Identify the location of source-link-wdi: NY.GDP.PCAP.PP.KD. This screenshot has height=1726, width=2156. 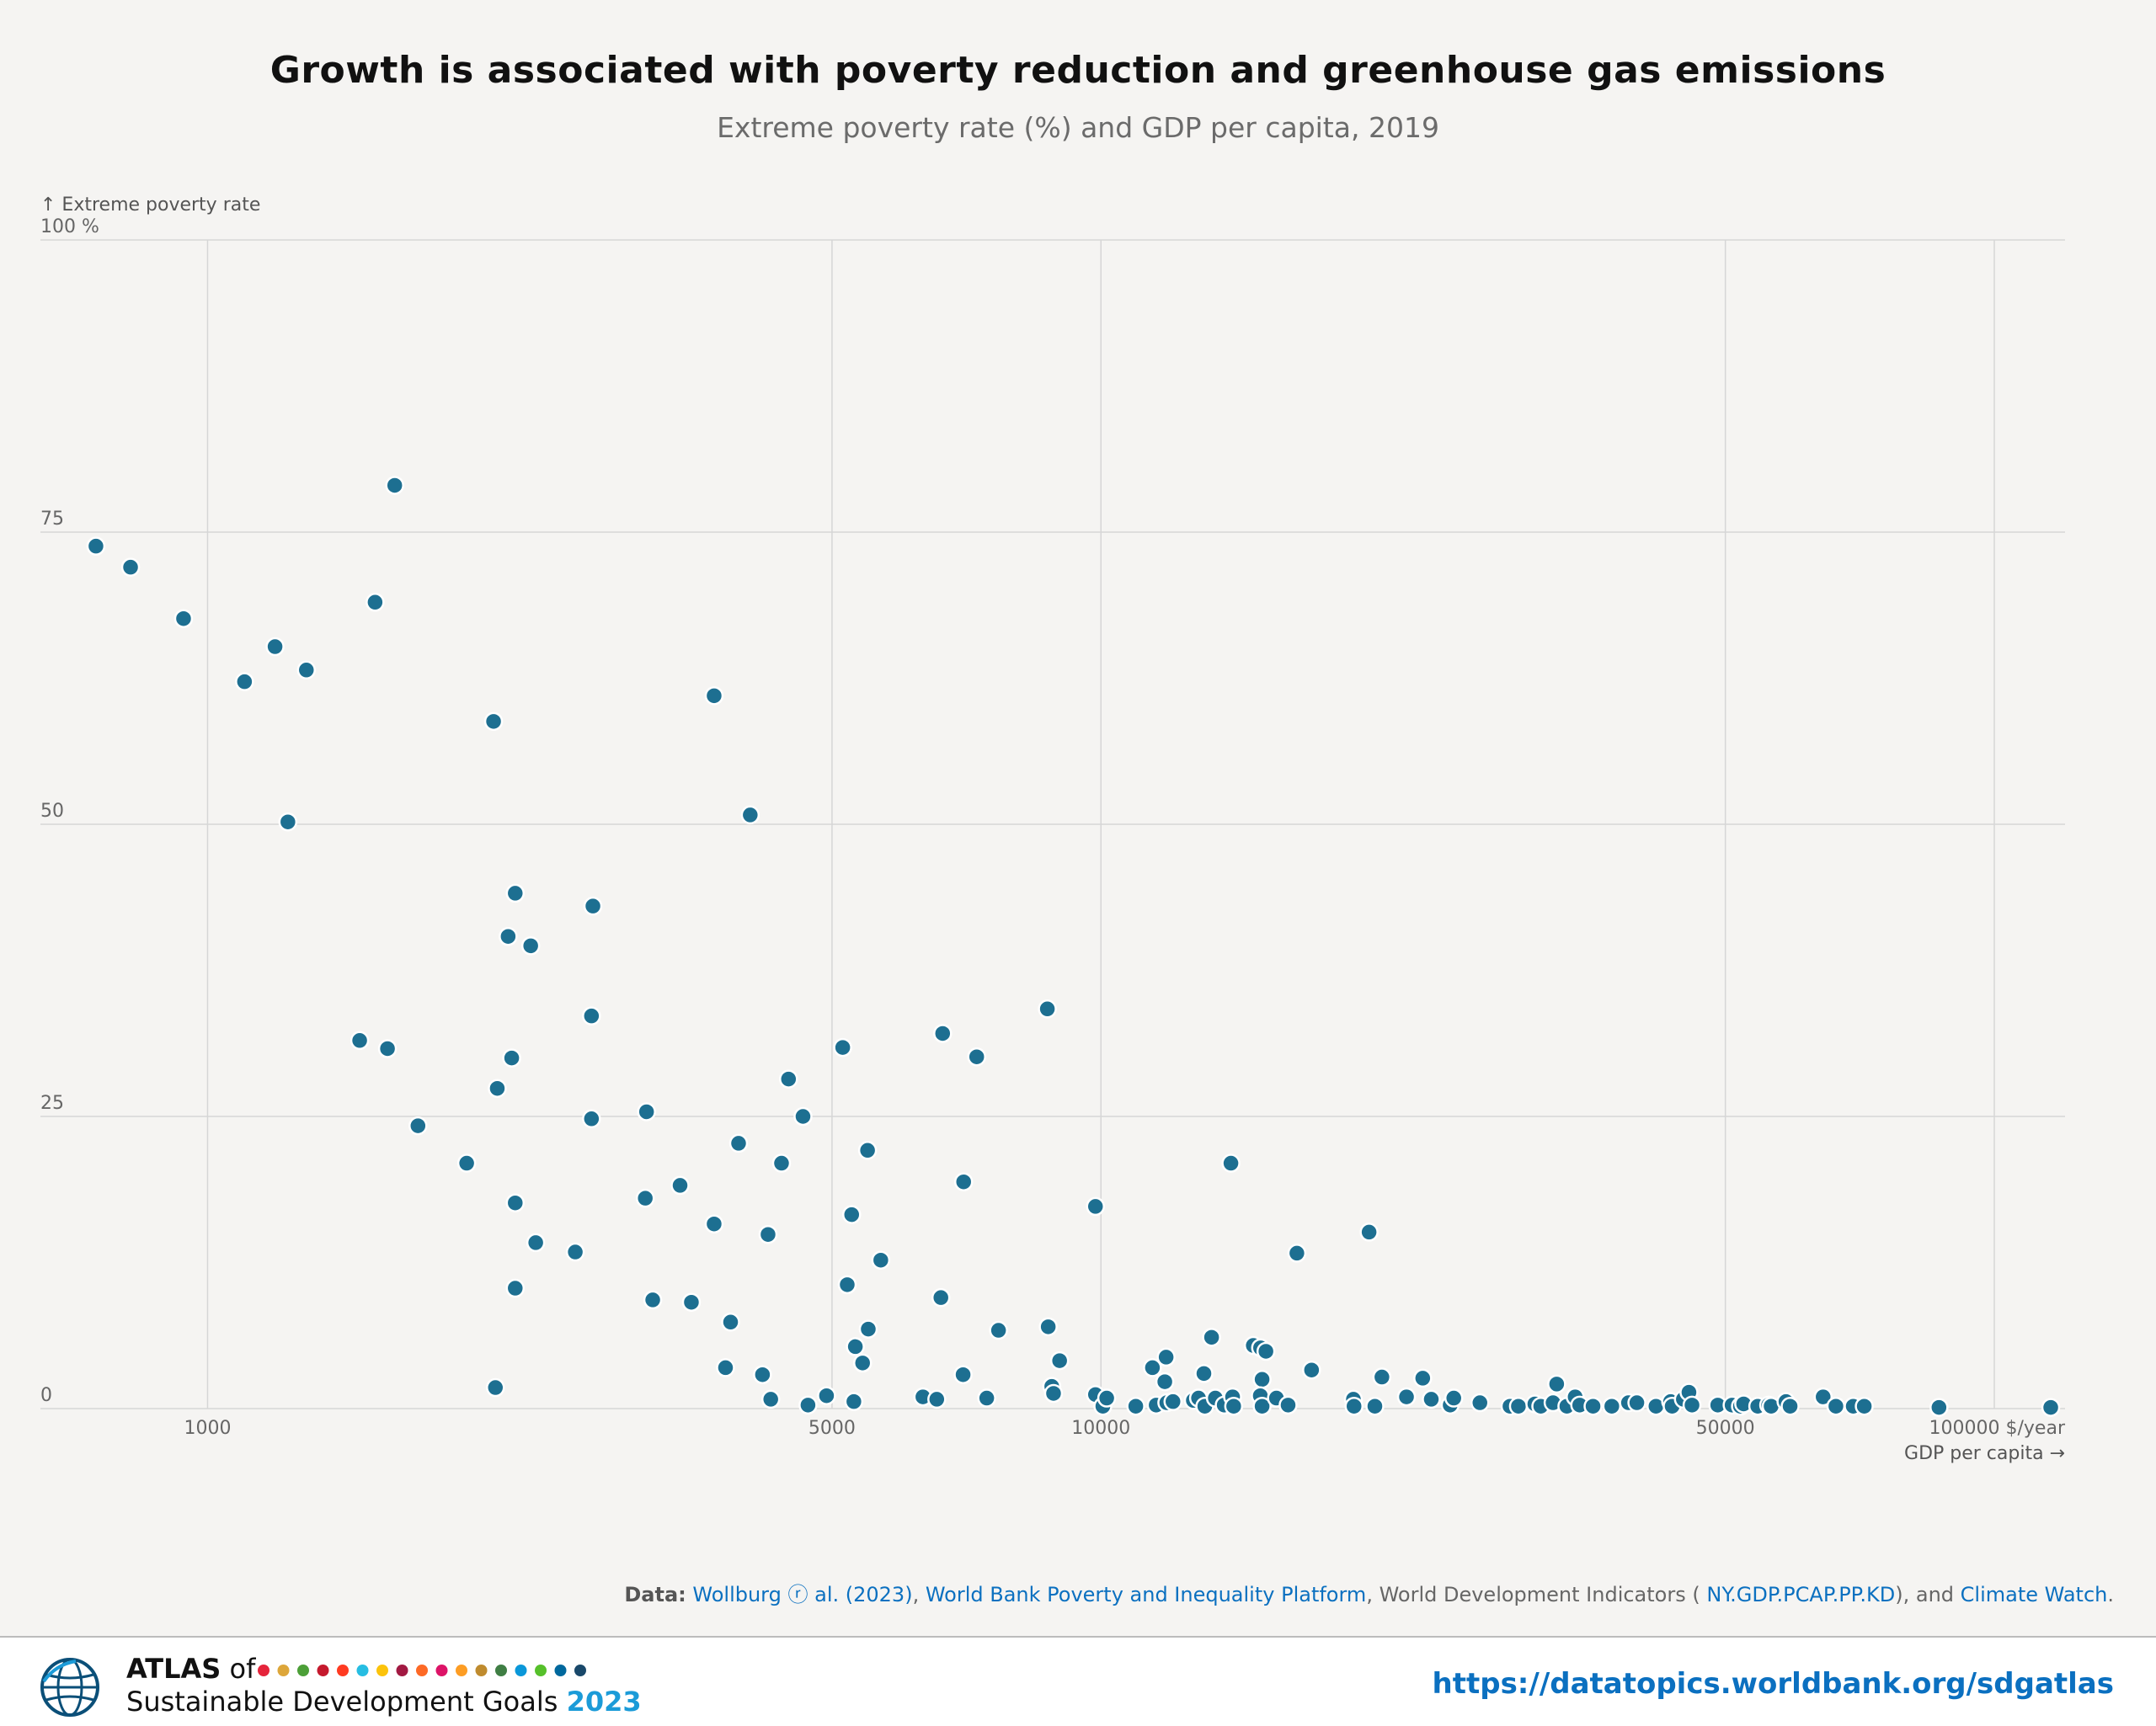
(1801, 1594).